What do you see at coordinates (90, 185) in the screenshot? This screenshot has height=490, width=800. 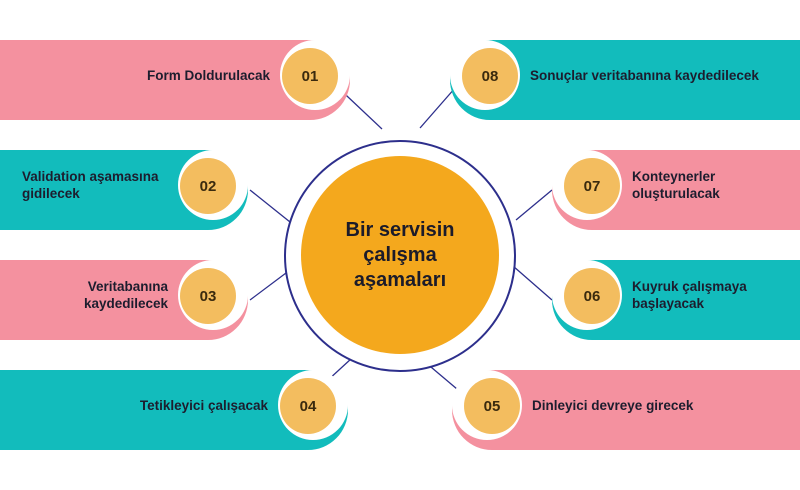 I see `step-label: Validation aşamasına gidilecek` at bounding box center [90, 185].